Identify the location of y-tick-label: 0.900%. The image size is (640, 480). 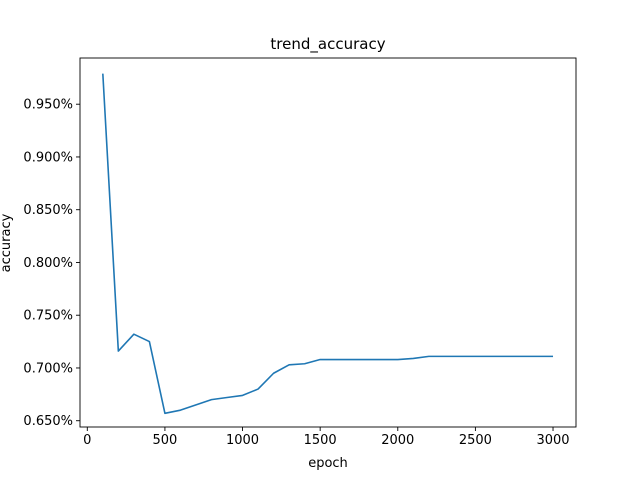
(48, 157).